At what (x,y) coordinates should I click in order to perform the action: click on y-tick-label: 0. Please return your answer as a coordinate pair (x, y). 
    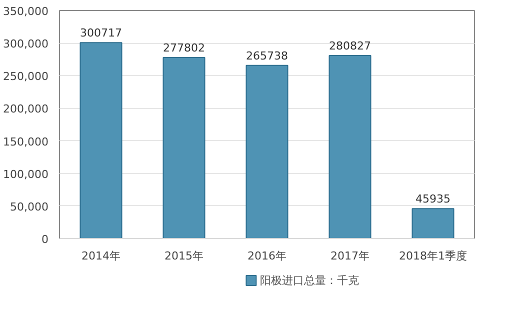
    Looking at the image, I should click on (45, 239).